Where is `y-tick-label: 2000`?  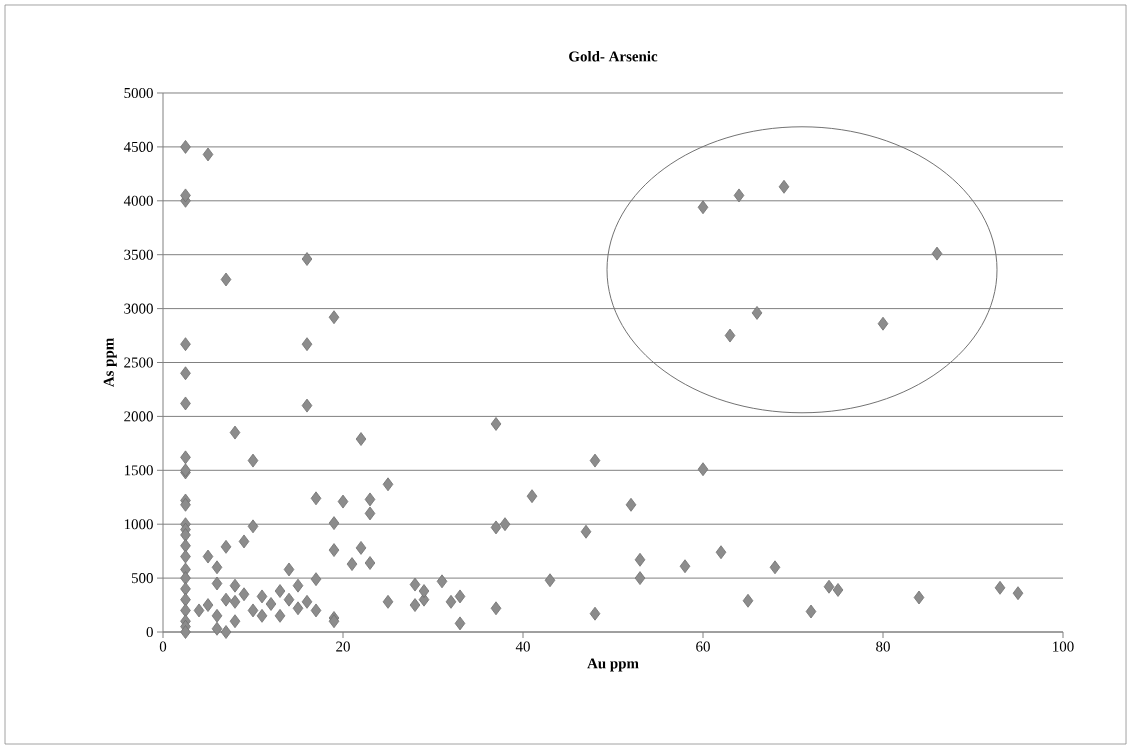 y-tick-label: 2000 is located at coordinates (138, 416).